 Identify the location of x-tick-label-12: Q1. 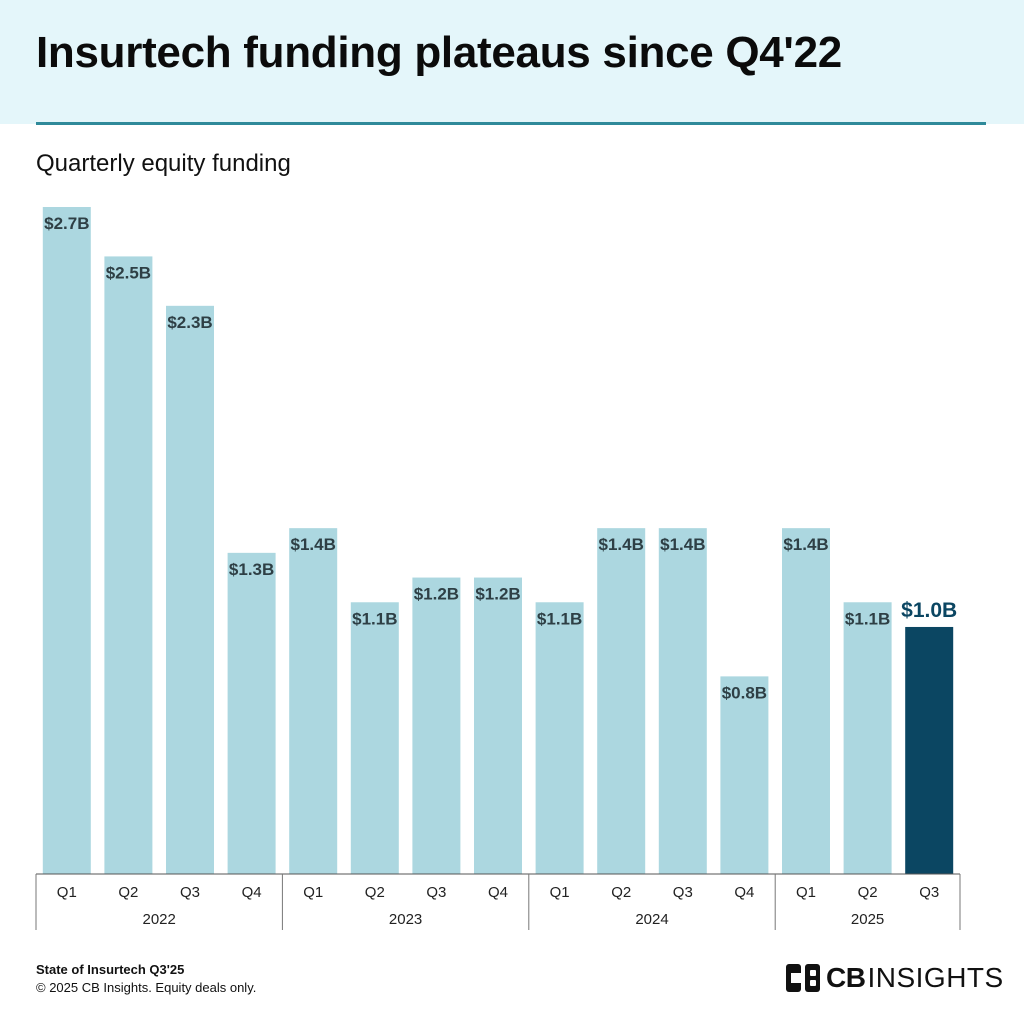
(806, 892).